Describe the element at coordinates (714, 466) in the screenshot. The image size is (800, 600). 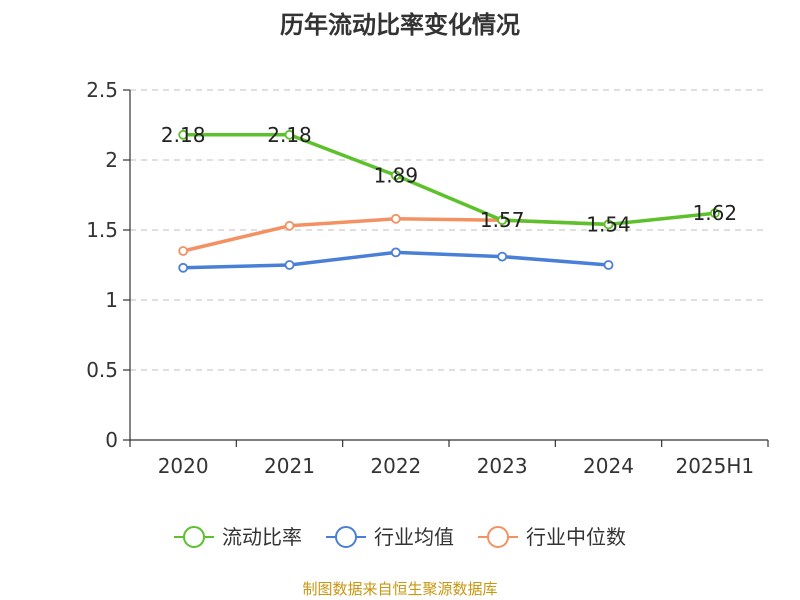
I see `x-tick-label: 2025H1` at that location.